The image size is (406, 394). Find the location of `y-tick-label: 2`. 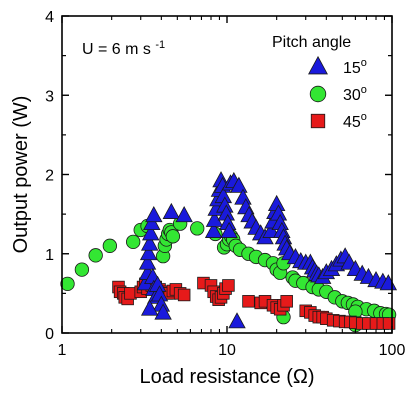

y-tick-label: 2 is located at coordinates (49, 176).